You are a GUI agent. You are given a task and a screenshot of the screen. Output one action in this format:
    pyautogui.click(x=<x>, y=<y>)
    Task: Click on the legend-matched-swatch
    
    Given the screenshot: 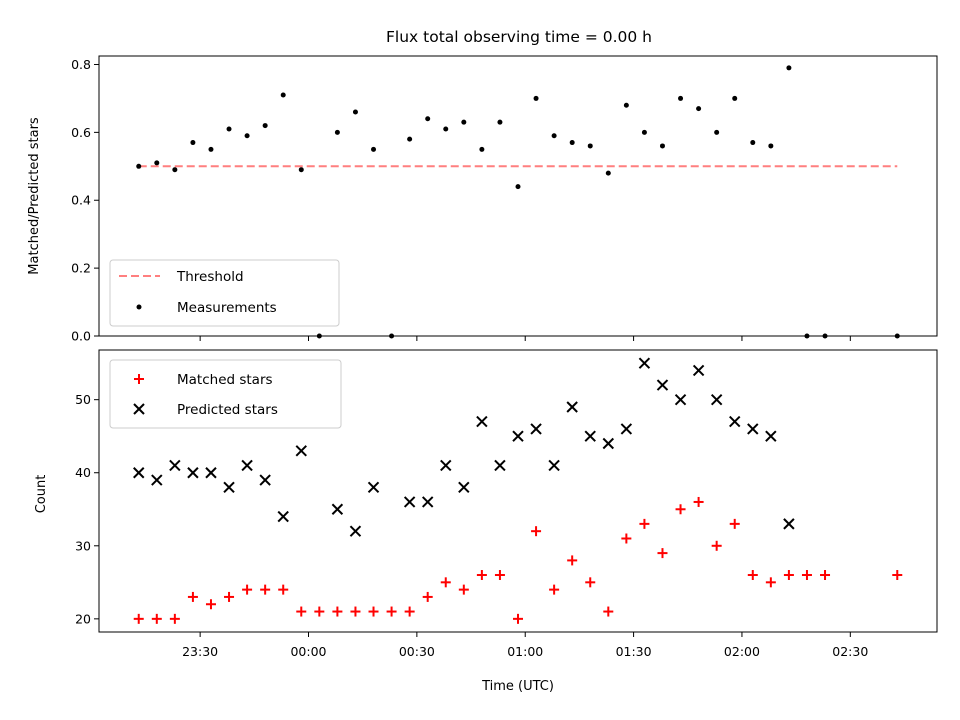 What is the action you would take?
    pyautogui.click(x=139, y=379)
    